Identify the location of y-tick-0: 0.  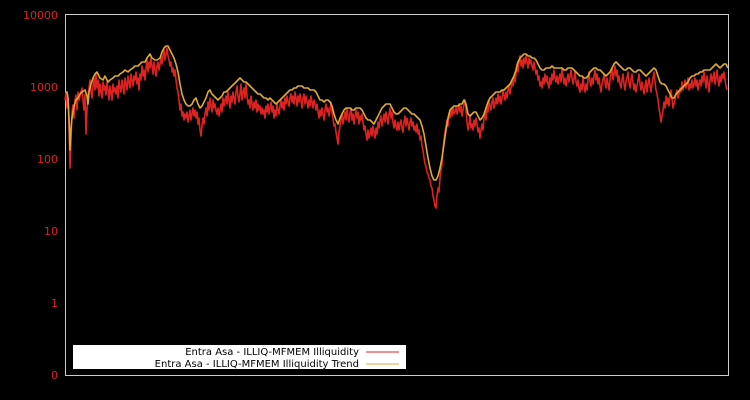
(54, 375).